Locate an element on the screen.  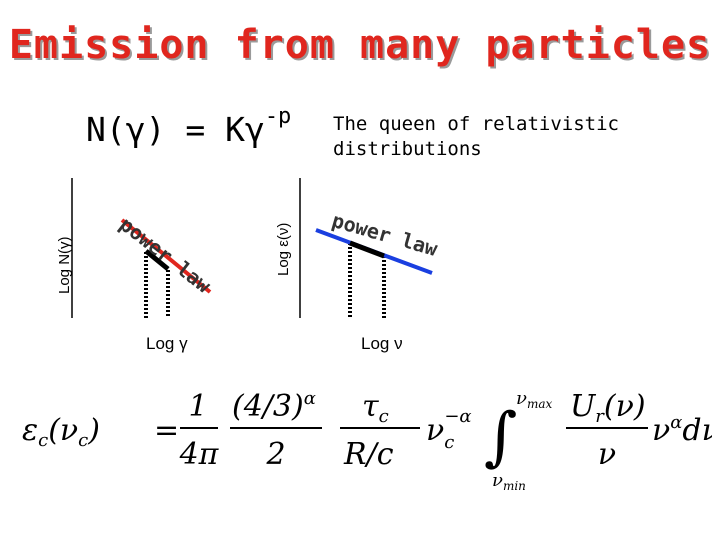
frac3-den: R/c is located at coordinates (368, 454).